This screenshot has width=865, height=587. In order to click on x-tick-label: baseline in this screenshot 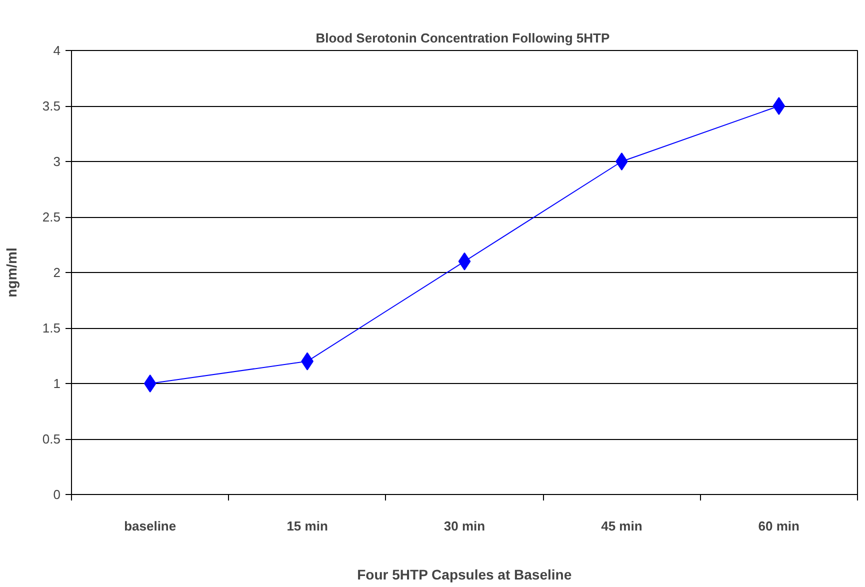, I will do `click(150, 526)`.